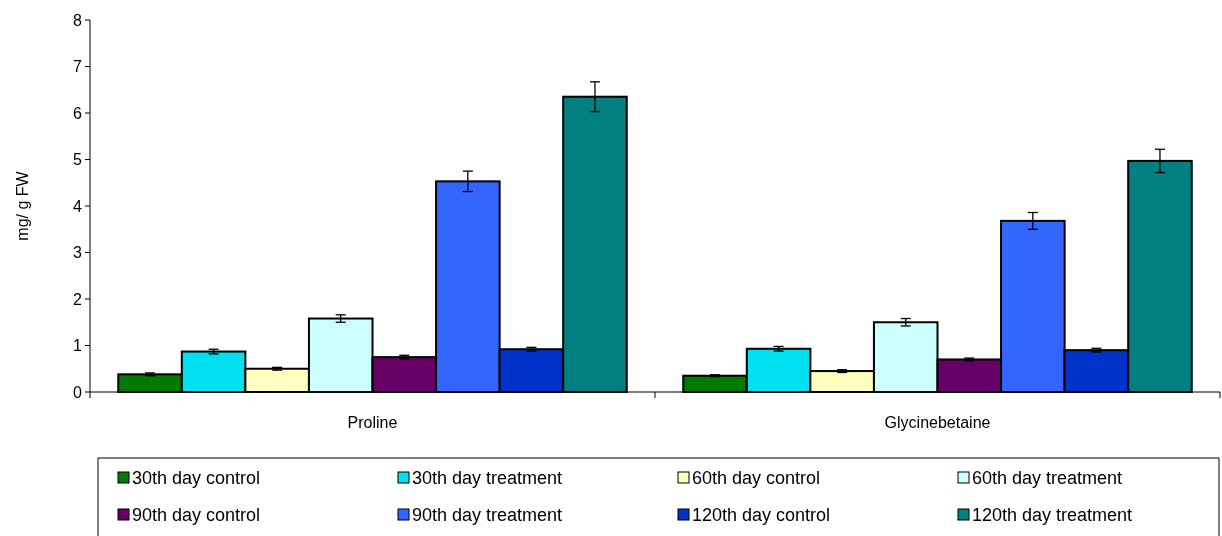 The image size is (1222, 536). I want to click on legend-label: 60th day treatment, so click(1047, 478).